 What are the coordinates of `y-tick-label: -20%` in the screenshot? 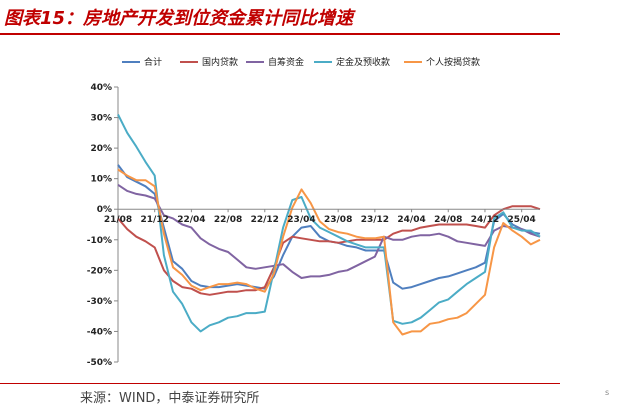 It's located at (99, 271).